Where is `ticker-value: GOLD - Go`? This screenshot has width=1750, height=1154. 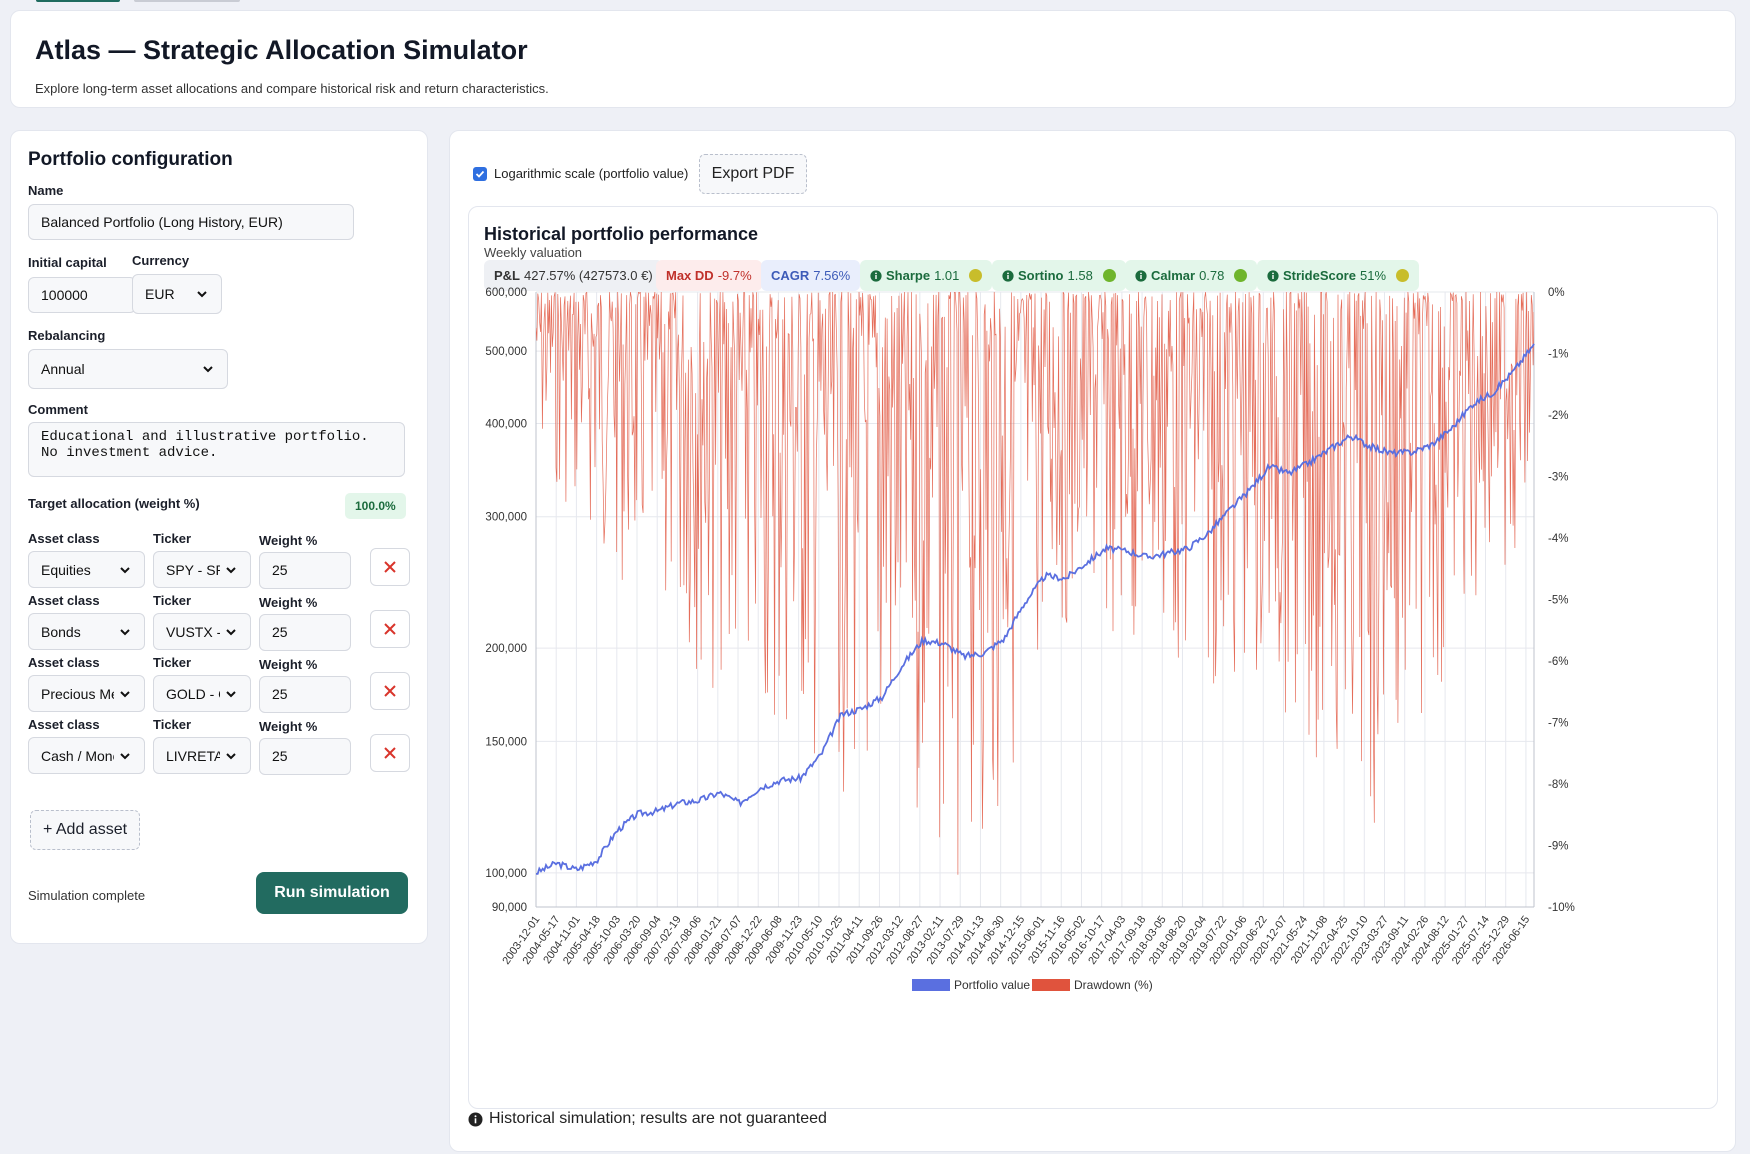
ticker-value: GOLD - Go is located at coordinates (193, 693).